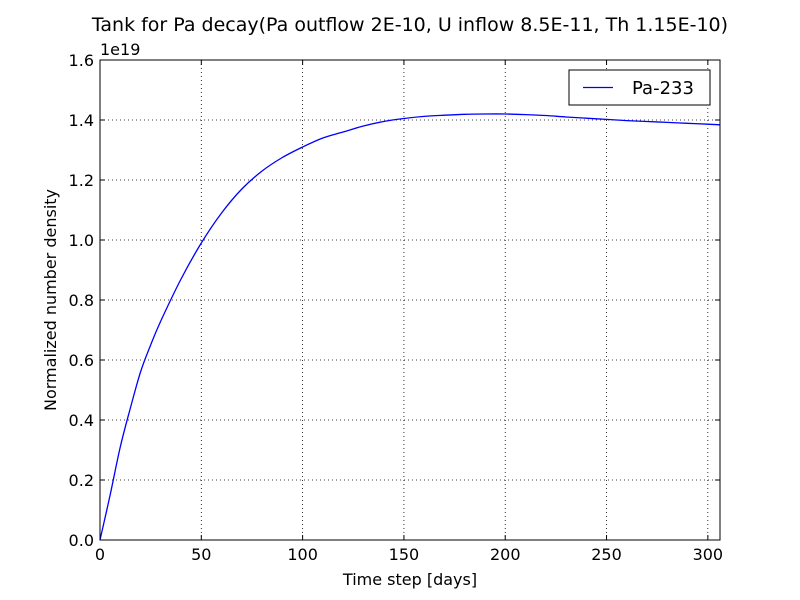 The image size is (800, 600). What do you see at coordinates (81, 540) in the screenshot?
I see `y-tick-label: 0.0` at bounding box center [81, 540].